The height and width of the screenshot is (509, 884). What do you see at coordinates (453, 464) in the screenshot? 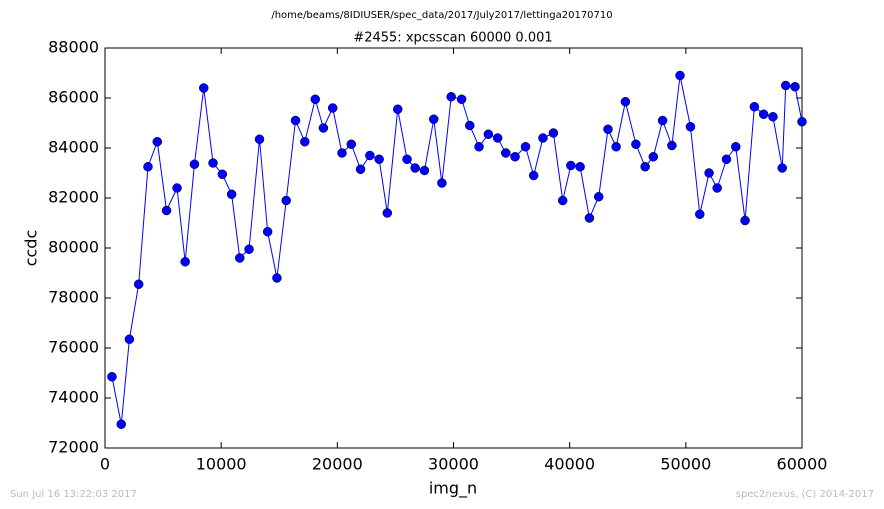
I see `x-tick-label: 30000` at bounding box center [453, 464].